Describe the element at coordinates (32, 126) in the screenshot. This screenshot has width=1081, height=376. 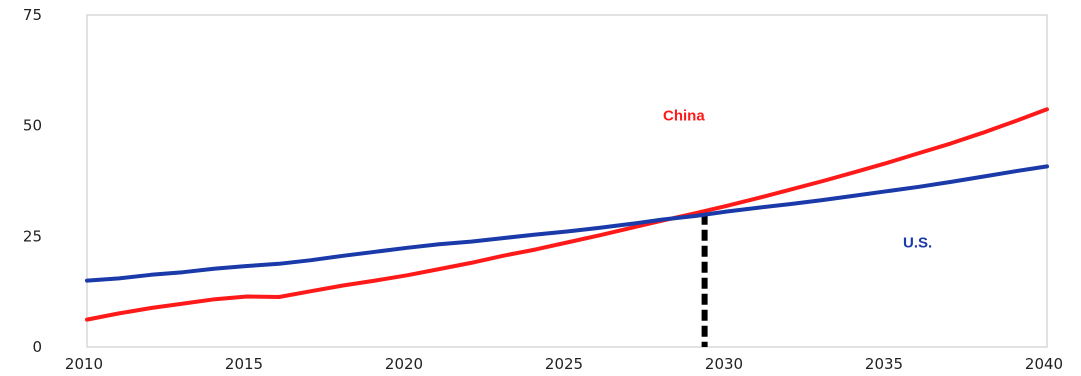
I see `y-tick-label-50: 50` at that location.